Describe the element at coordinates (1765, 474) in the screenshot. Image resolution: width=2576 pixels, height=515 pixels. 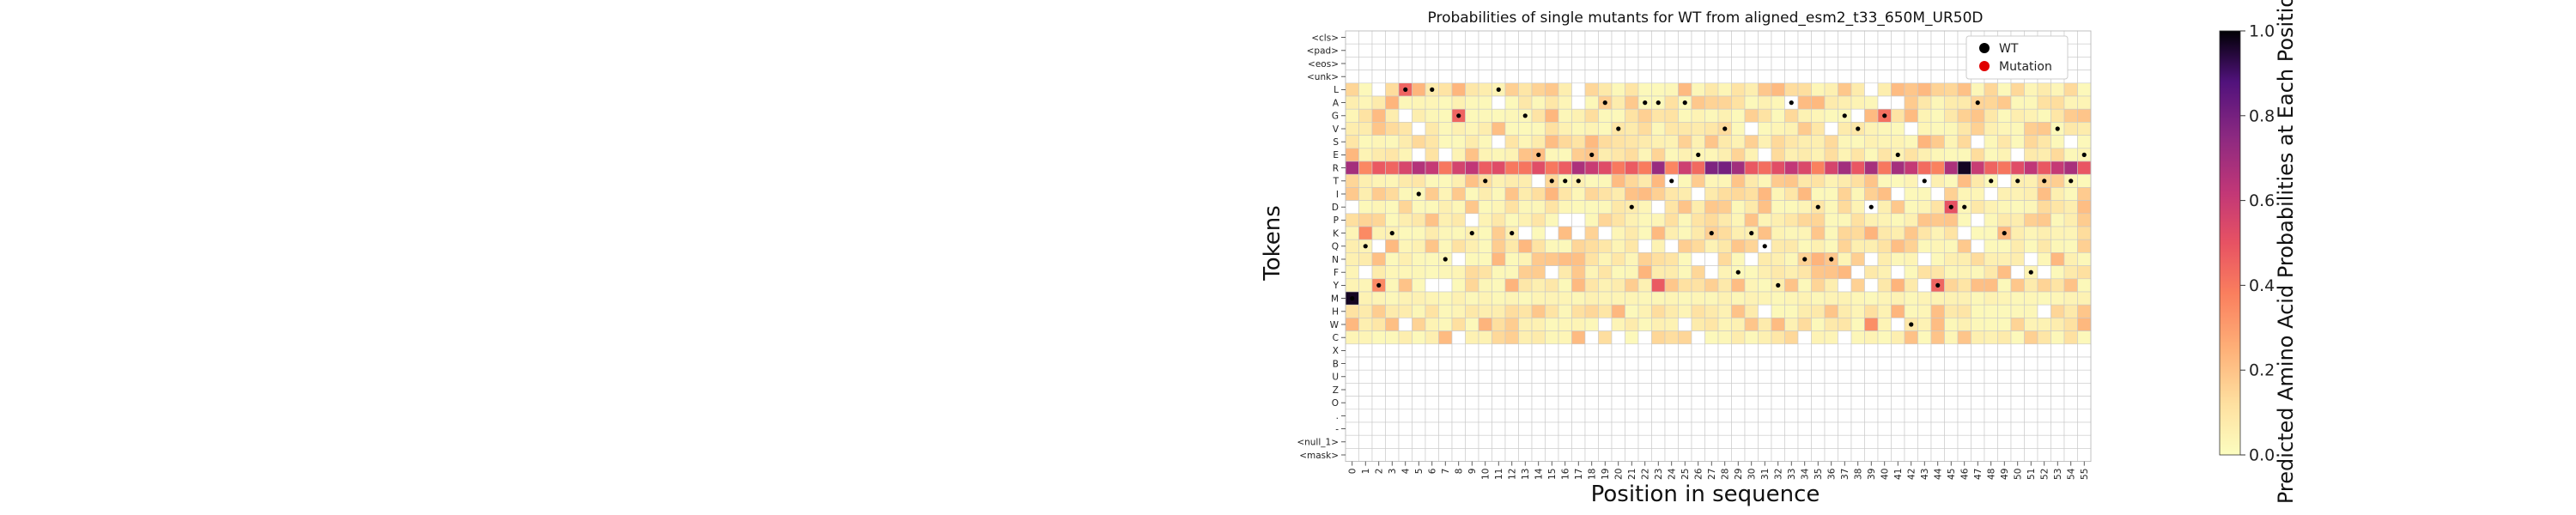
I see `x-tick-label: 31` at that location.